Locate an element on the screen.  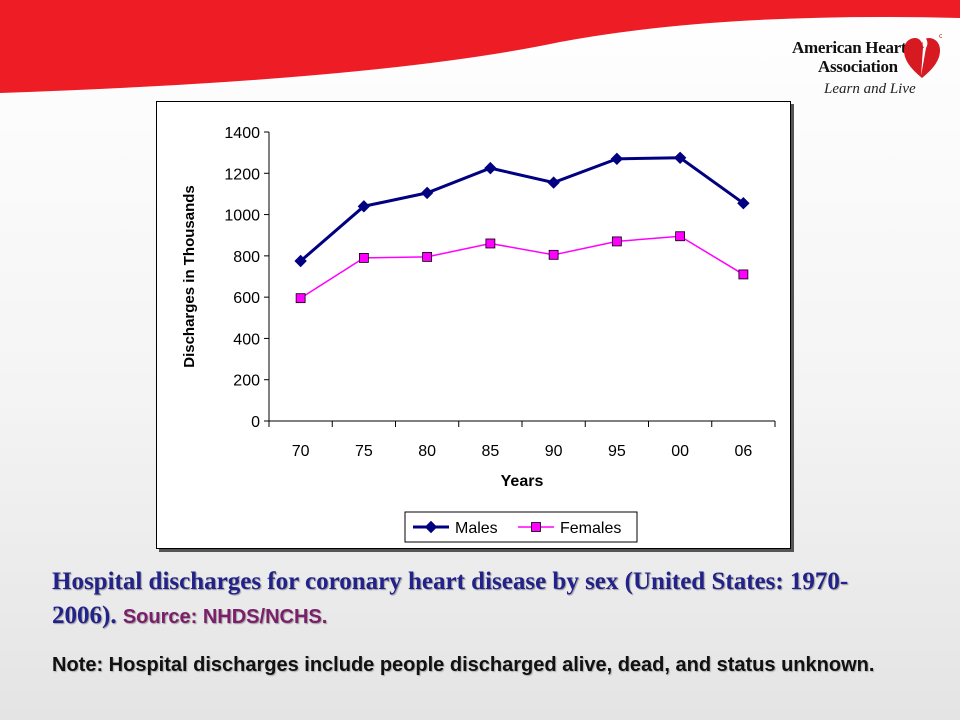
header-banner is located at coordinates (480, 46).